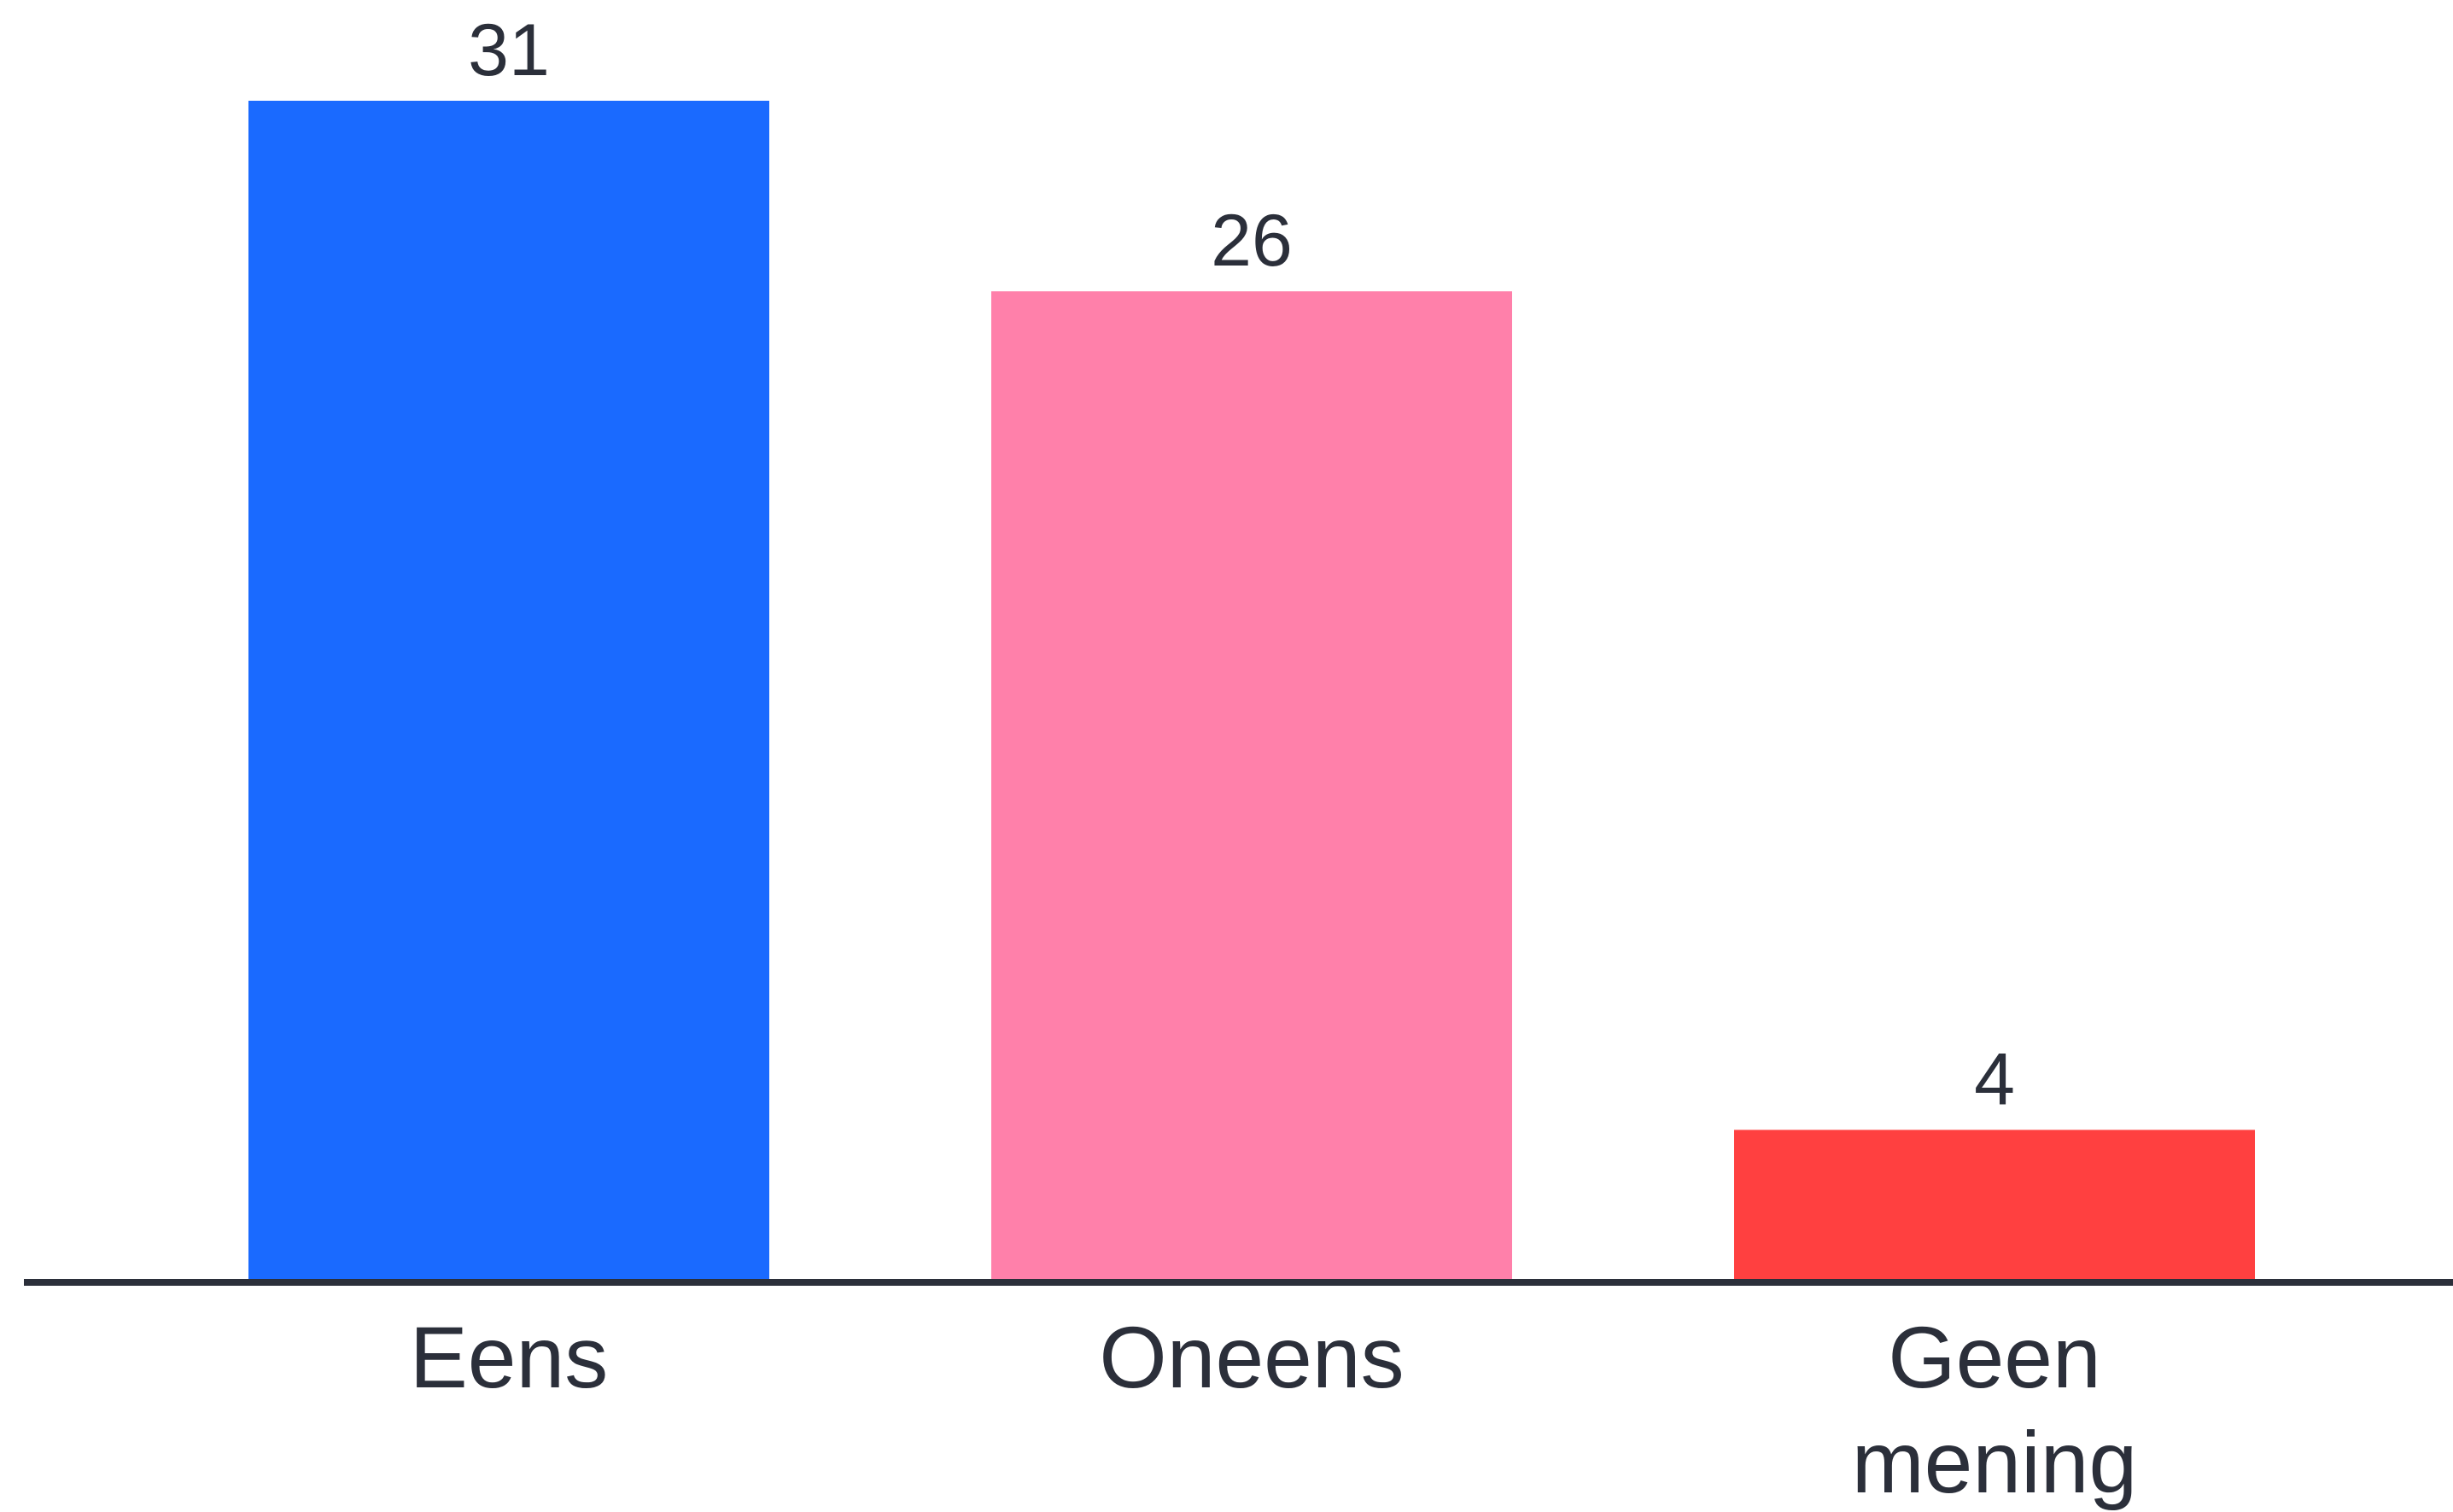 This screenshot has height=1512, width=2453. Describe the element at coordinates (1994, 1357) in the screenshot. I see `category-label-2-line-0: Geen` at that location.